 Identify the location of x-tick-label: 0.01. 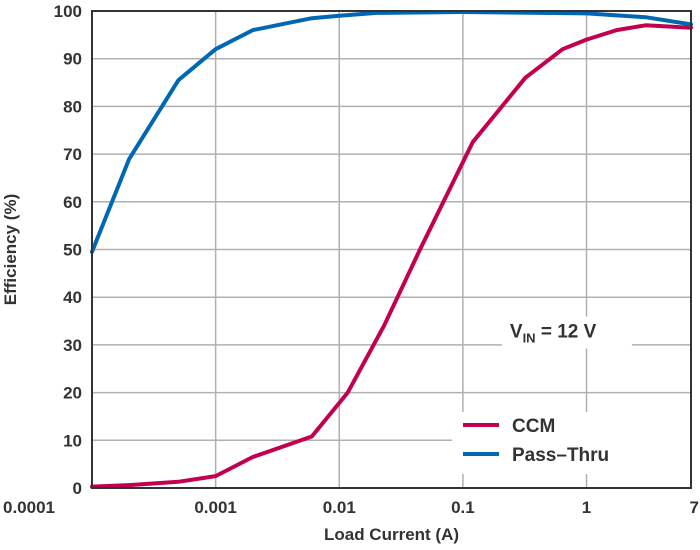
(339, 507).